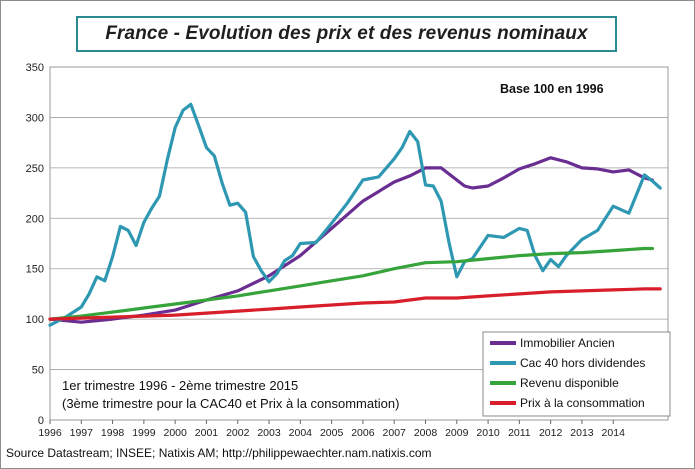  What do you see at coordinates (38, 371) in the screenshot?
I see `y-tick-label: 50` at bounding box center [38, 371].